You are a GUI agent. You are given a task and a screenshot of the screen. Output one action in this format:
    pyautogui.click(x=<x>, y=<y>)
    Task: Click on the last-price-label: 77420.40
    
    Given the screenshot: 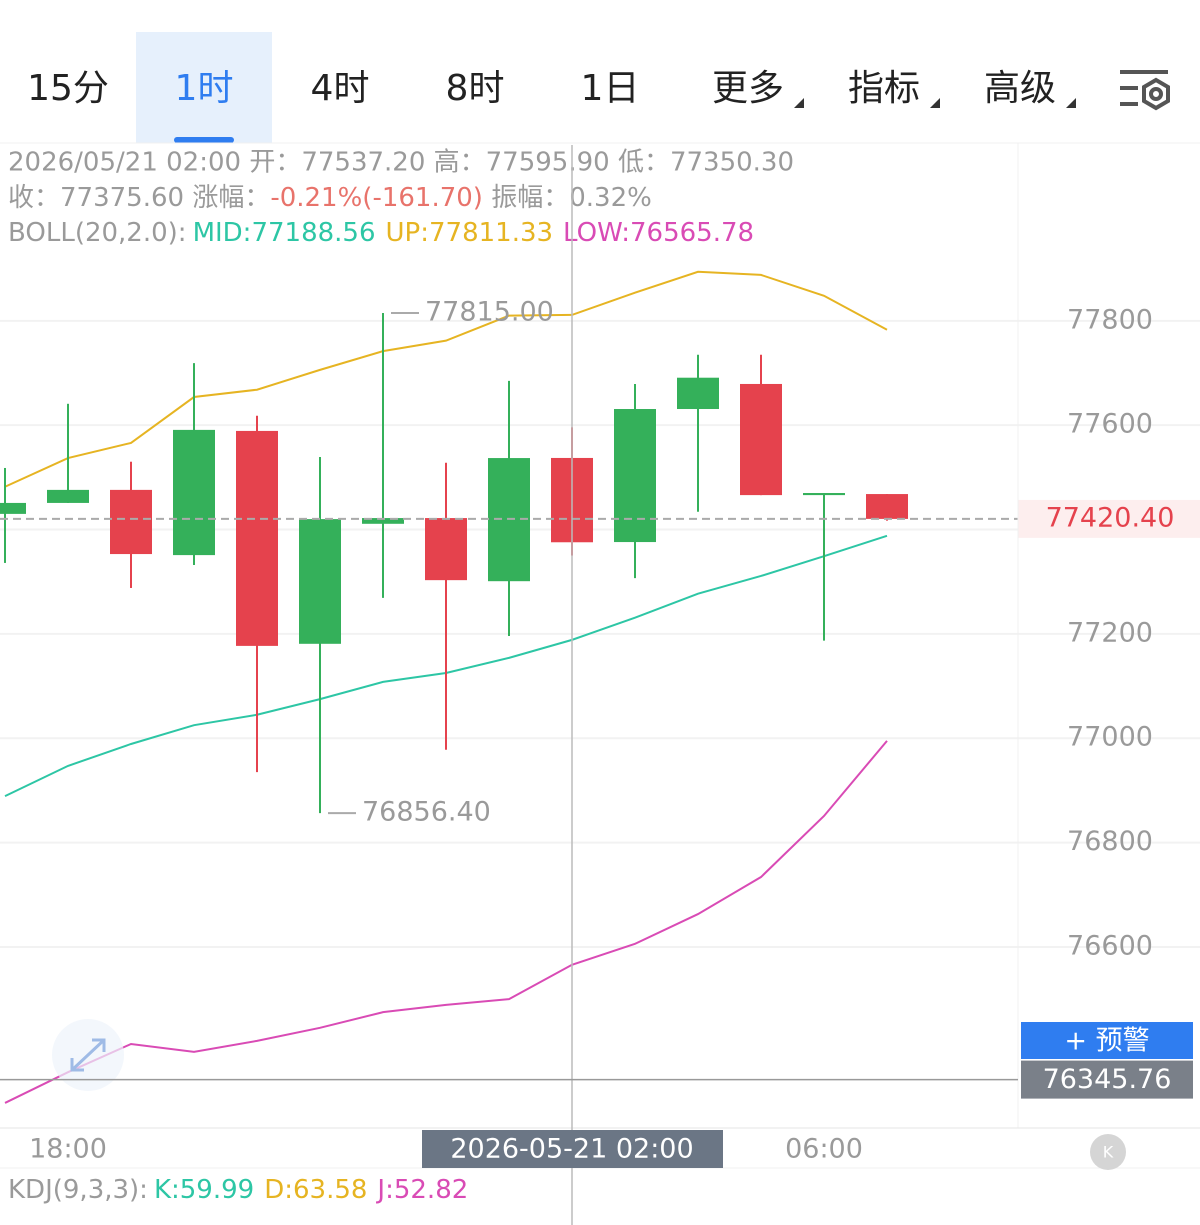 What is the action you would take?
    pyautogui.click(x=1110, y=517)
    